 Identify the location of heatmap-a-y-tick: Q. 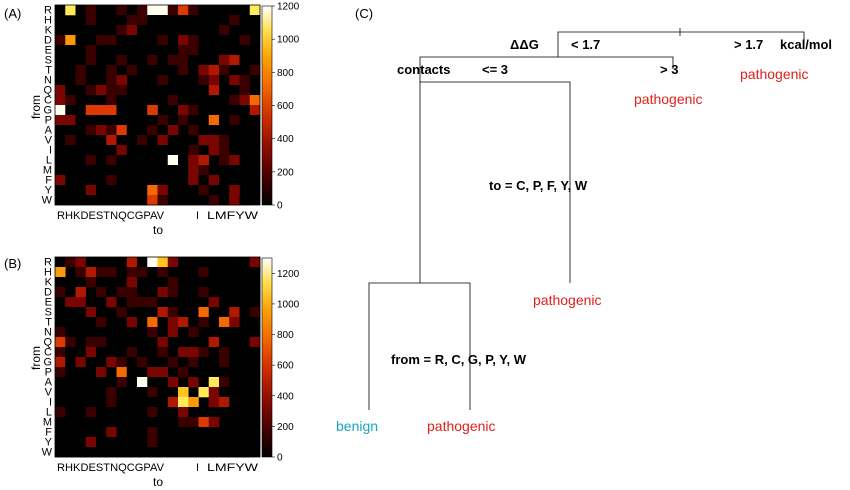
(47, 91).